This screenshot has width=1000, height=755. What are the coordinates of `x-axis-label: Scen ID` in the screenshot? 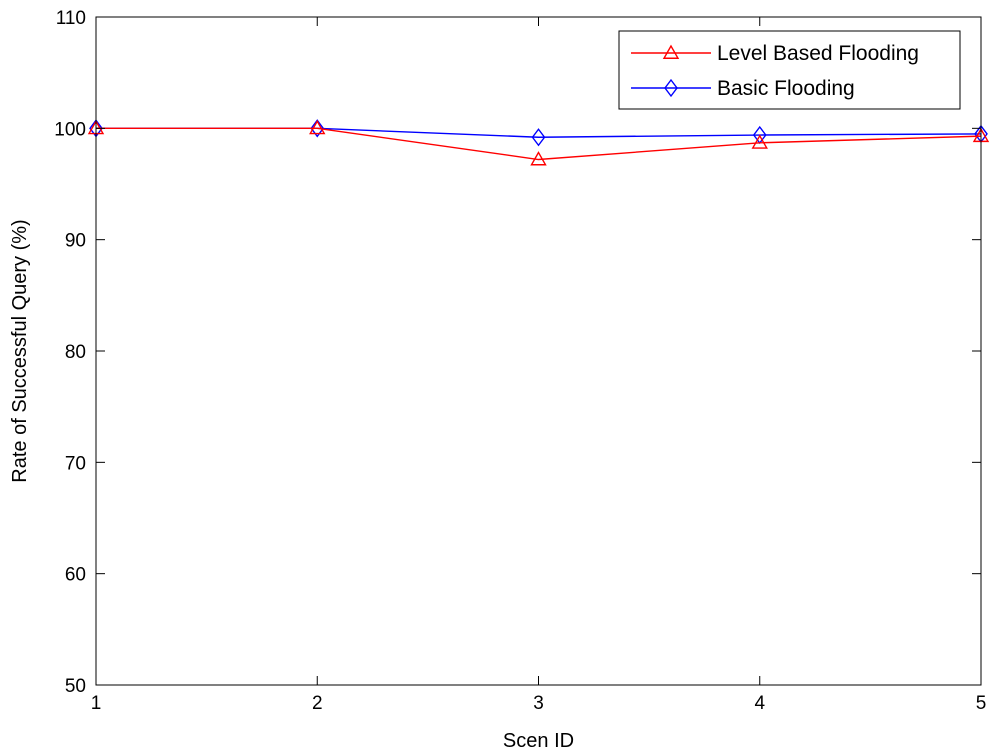 It's located at (538, 741).